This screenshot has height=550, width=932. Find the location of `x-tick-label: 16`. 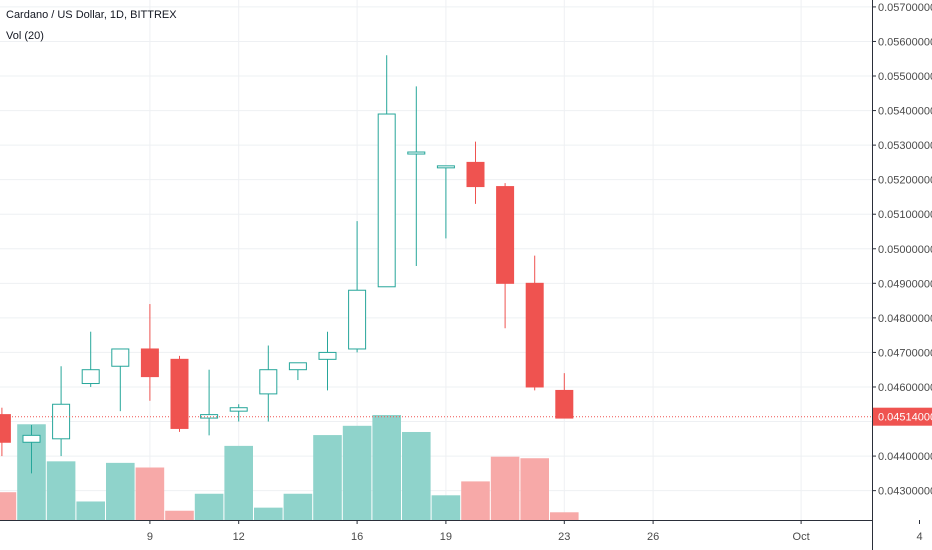

x-tick-label: 16 is located at coordinates (357, 537).